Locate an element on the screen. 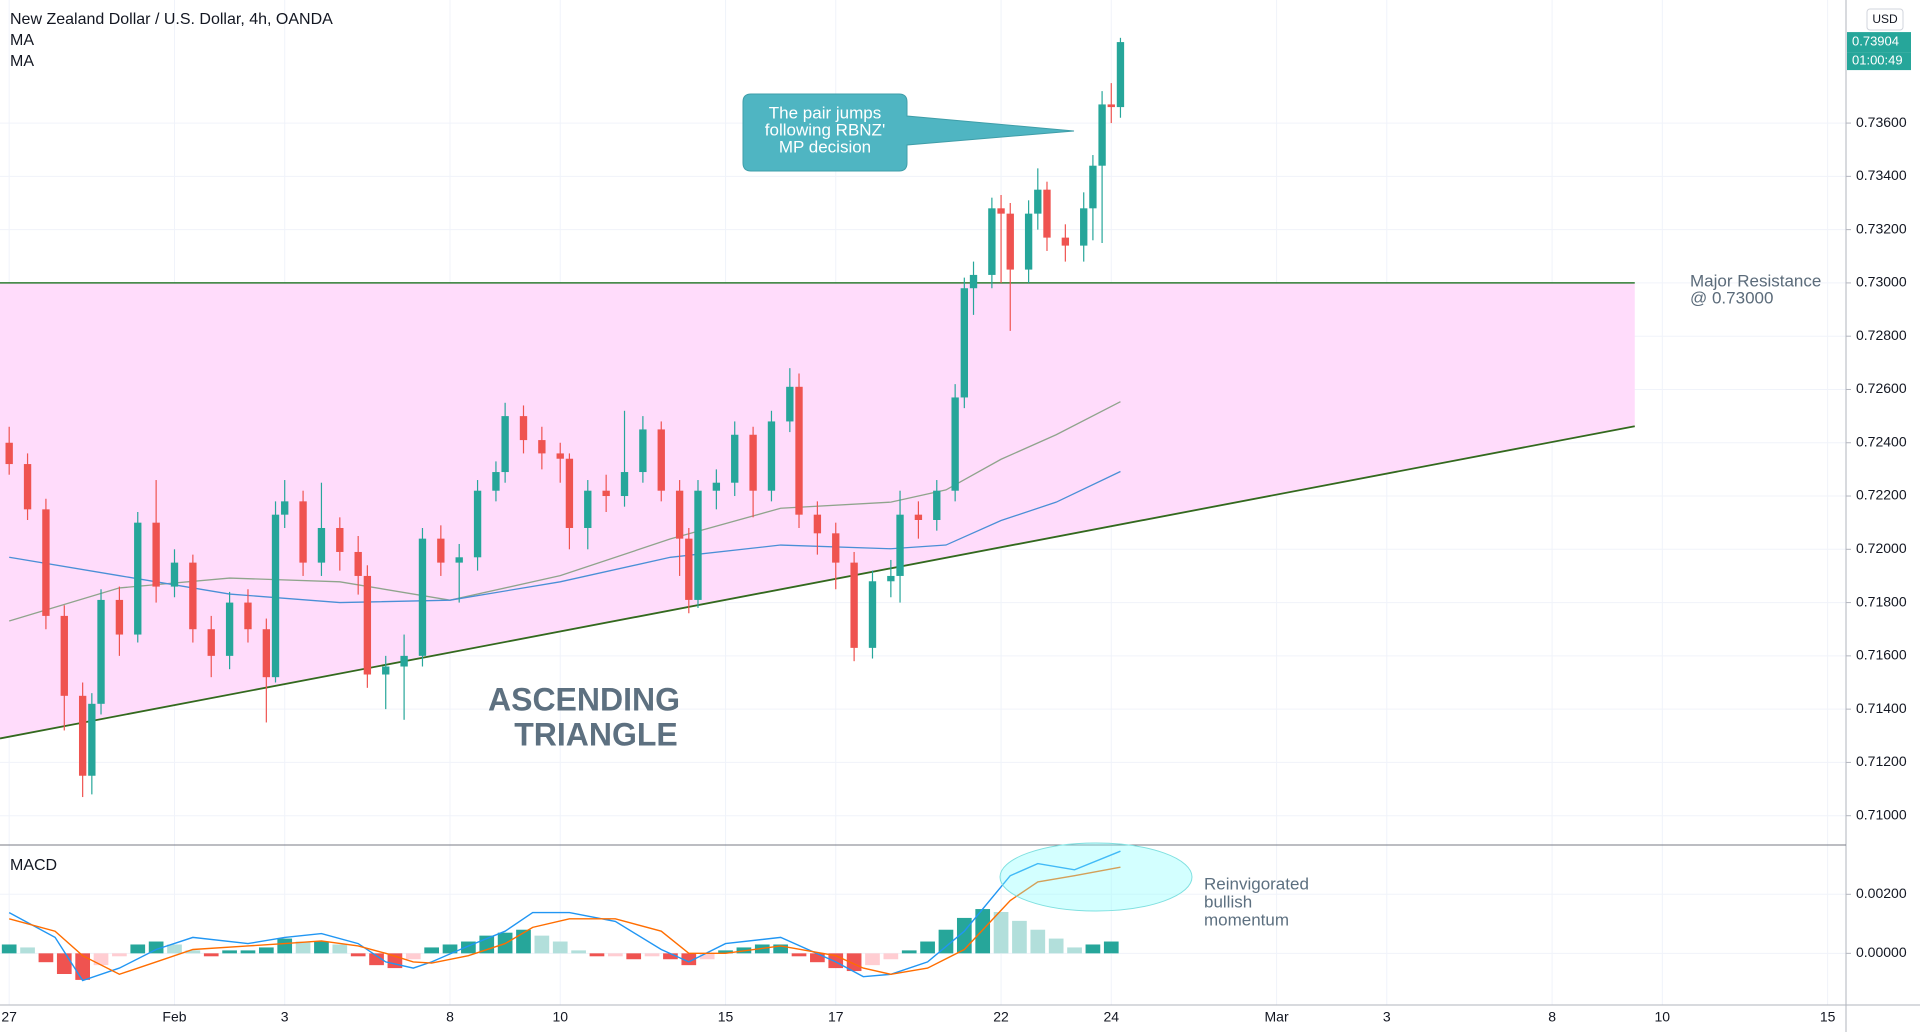  pattern-label: TRIANGLE is located at coordinates (596, 734).